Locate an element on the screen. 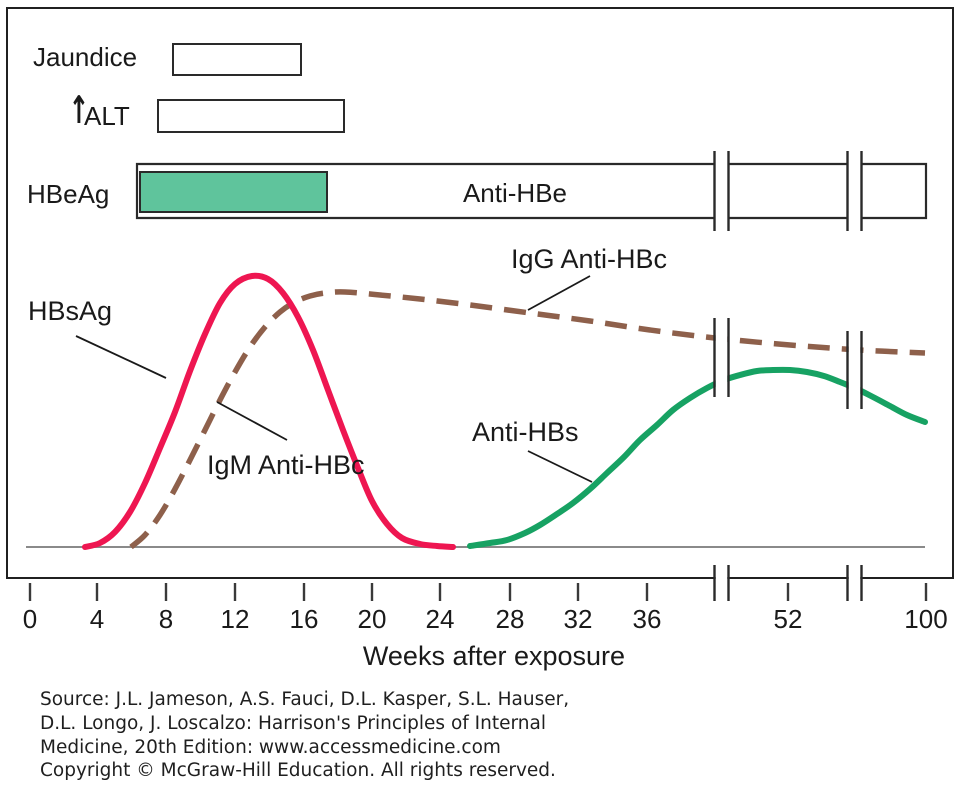 The width and height of the screenshot is (964, 785). hbsag-label: HBsAg is located at coordinates (70, 311).